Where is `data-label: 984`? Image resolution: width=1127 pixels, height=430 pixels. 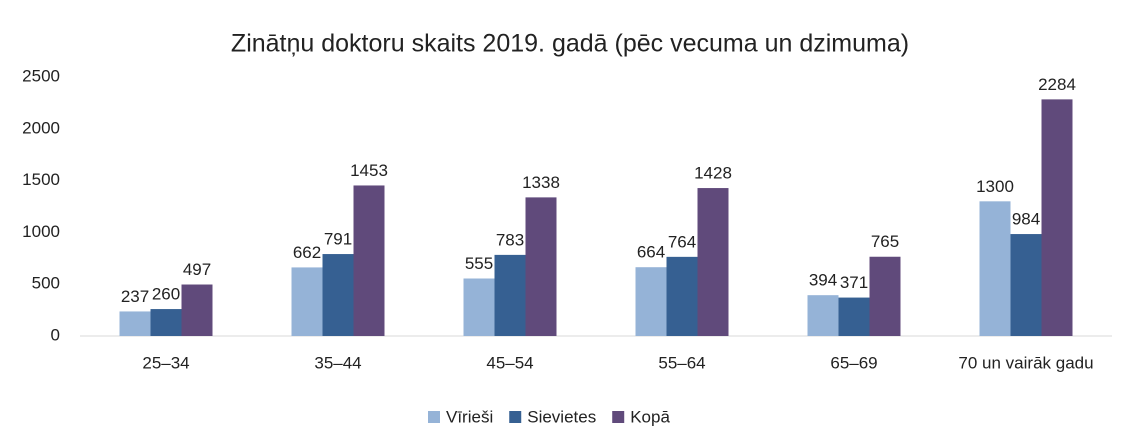
data-label: 984 is located at coordinates (1026, 219).